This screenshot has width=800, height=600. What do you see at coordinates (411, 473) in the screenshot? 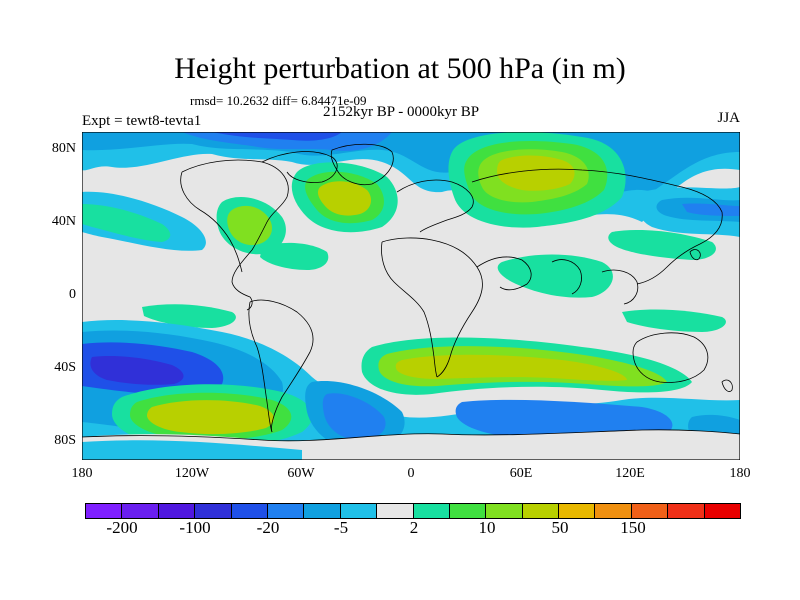
I see `x-label-0: 0` at bounding box center [411, 473].